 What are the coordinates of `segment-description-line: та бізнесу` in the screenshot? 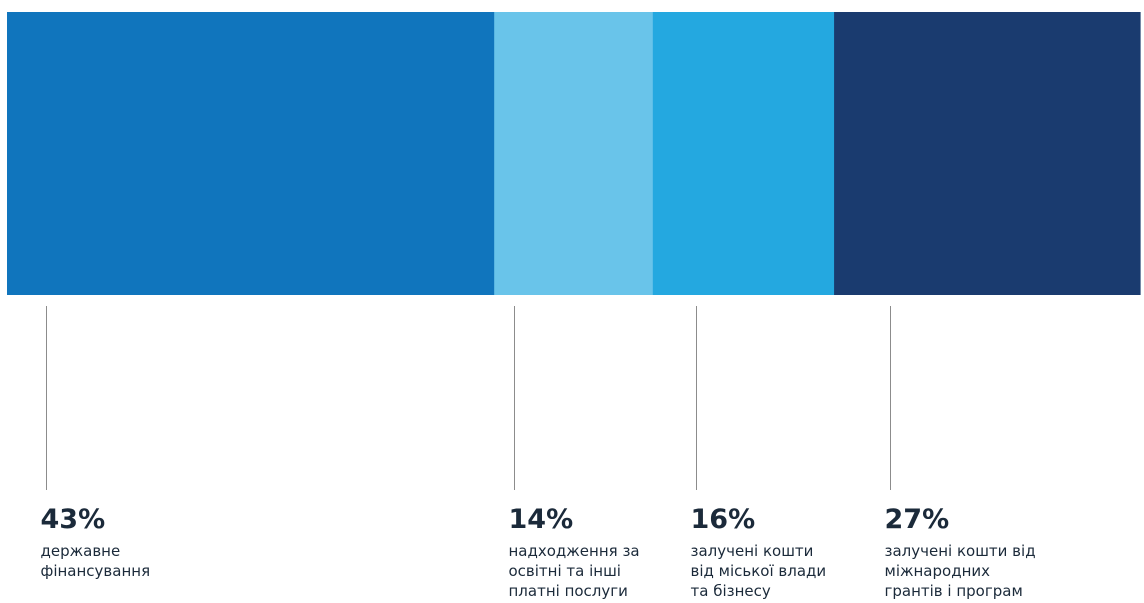 It's located at (731, 591).